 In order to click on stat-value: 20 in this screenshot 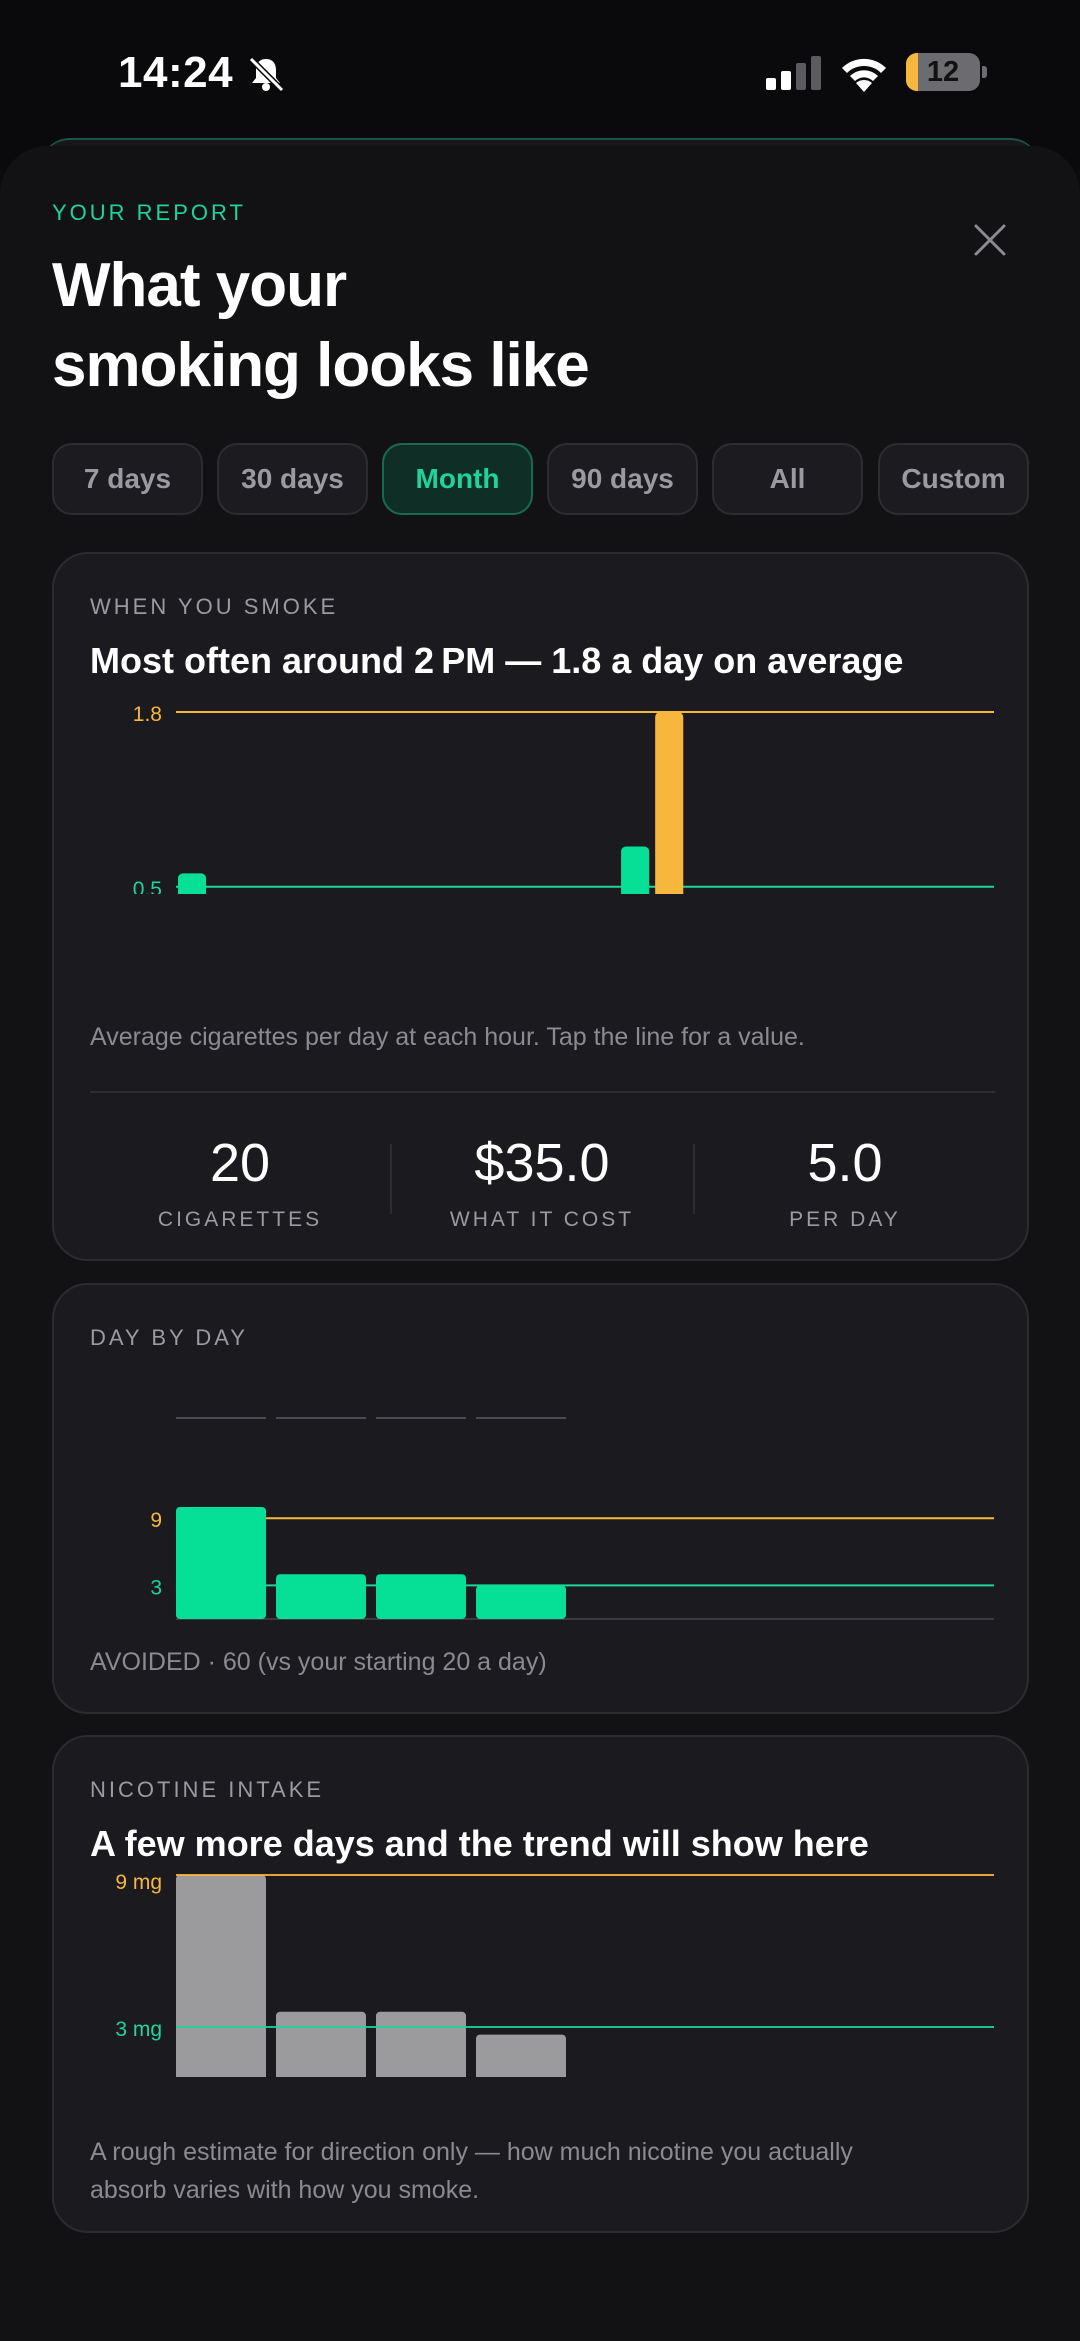, I will do `click(240, 1163)`.